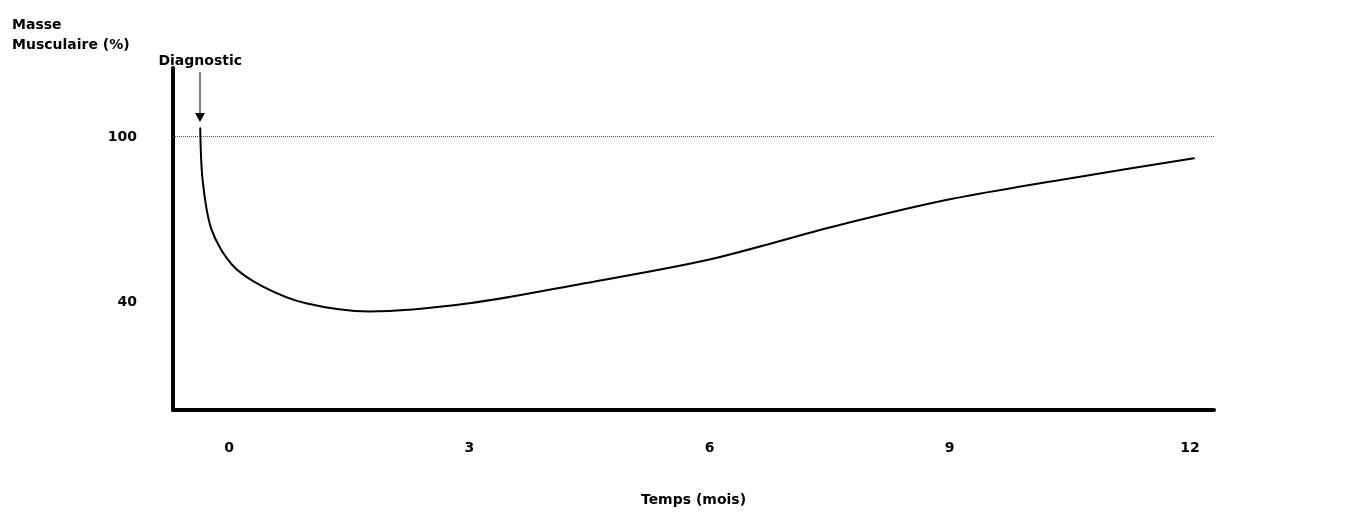 The height and width of the screenshot is (522, 1346). I want to click on annotation: Diagnostic, so click(200, 60).